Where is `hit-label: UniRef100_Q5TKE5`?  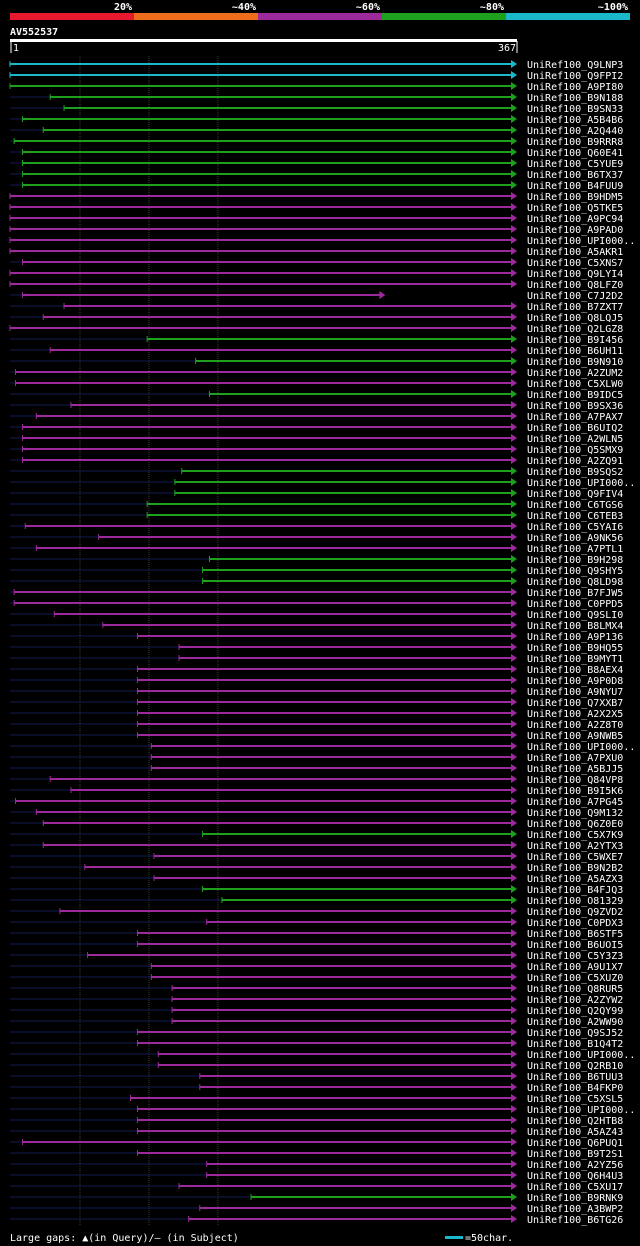 hit-label: UniRef100_Q5TKE5 is located at coordinates (575, 208).